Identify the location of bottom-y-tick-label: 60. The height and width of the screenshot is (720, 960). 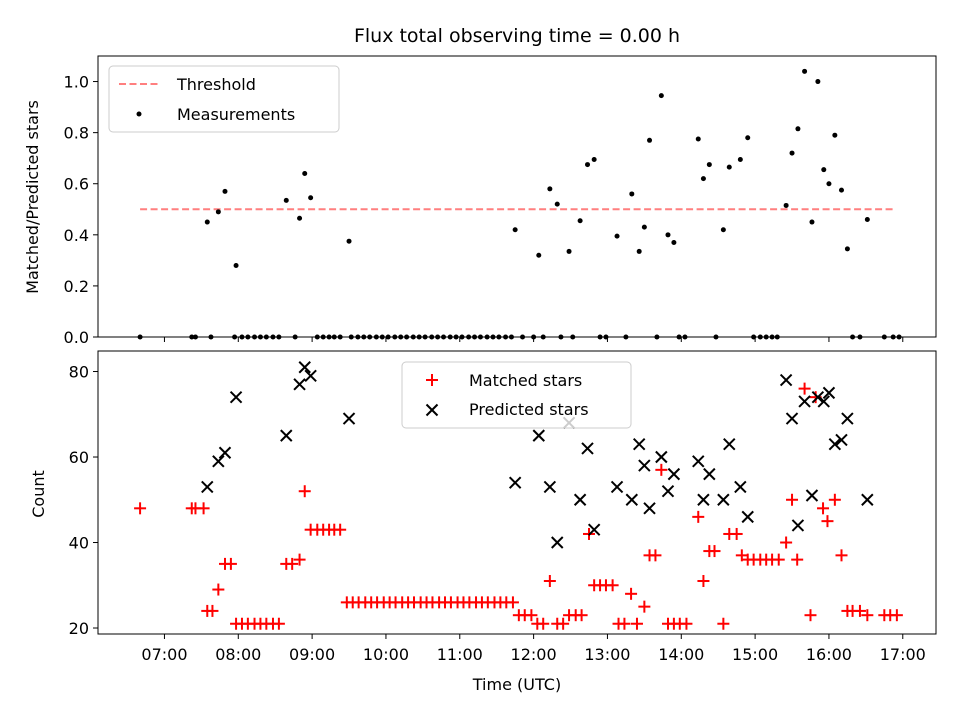
(79, 457).